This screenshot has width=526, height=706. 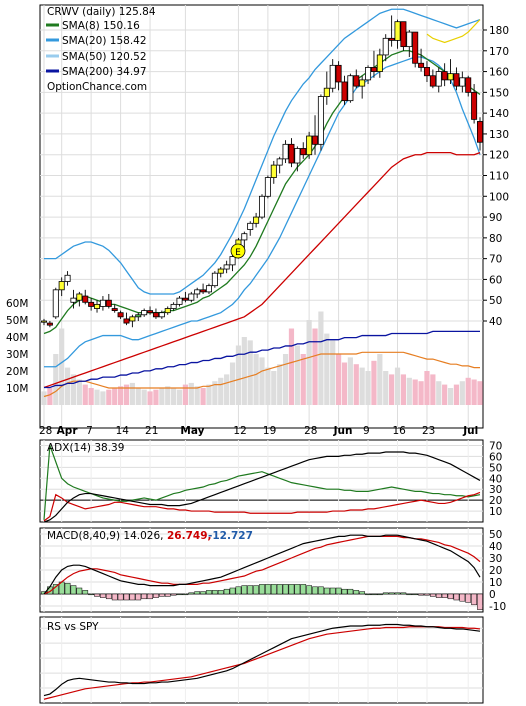 What do you see at coordinates (89, 431) in the screenshot?
I see `date-label: 7` at bounding box center [89, 431].